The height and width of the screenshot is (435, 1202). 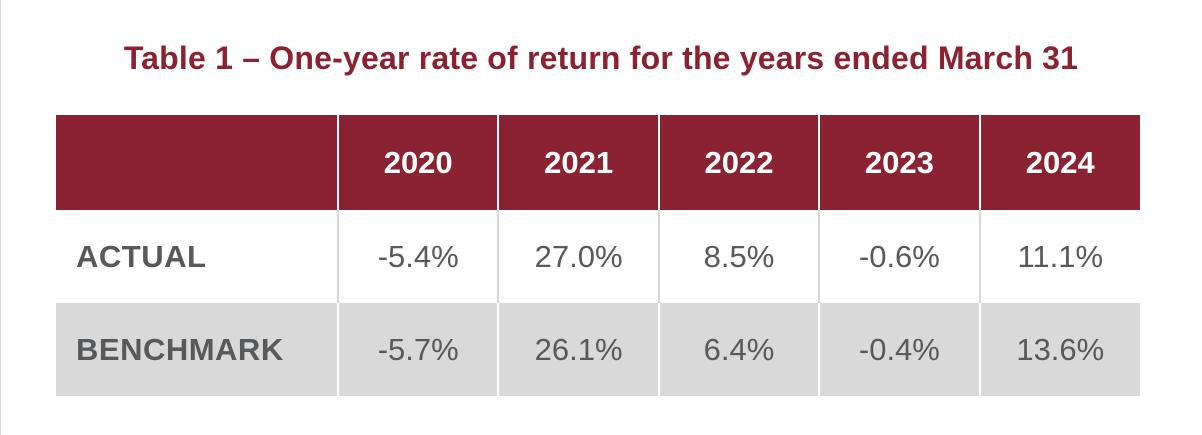 I want to click on column-header: 2020, so click(x=417, y=162).